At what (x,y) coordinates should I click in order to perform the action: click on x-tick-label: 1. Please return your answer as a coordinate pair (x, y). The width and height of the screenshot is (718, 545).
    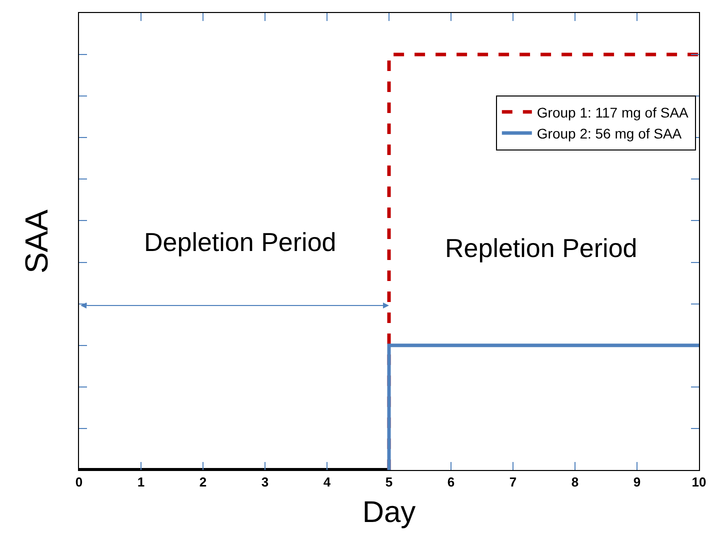
    Looking at the image, I should click on (141, 482).